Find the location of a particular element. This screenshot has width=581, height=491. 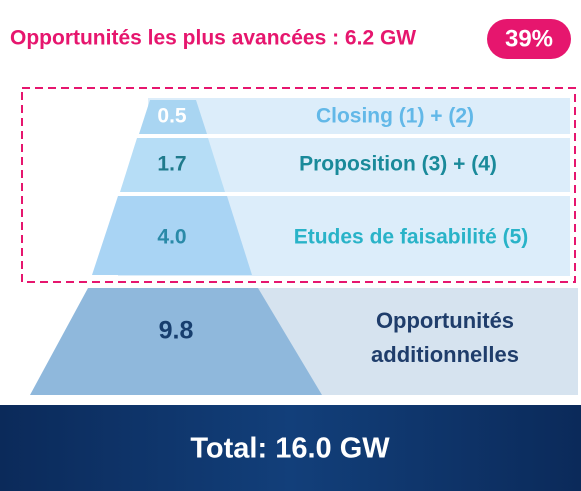

tier-label: Etudes de faisabilité (5) is located at coordinates (411, 237).